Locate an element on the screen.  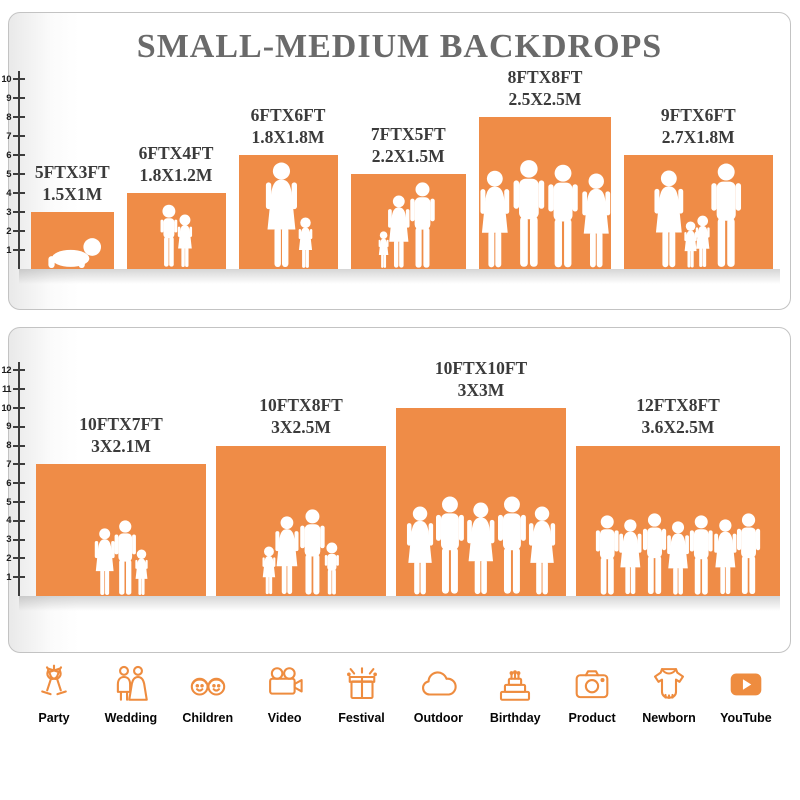
size-imperial: 6FTX4FT is located at coordinates (176, 152).